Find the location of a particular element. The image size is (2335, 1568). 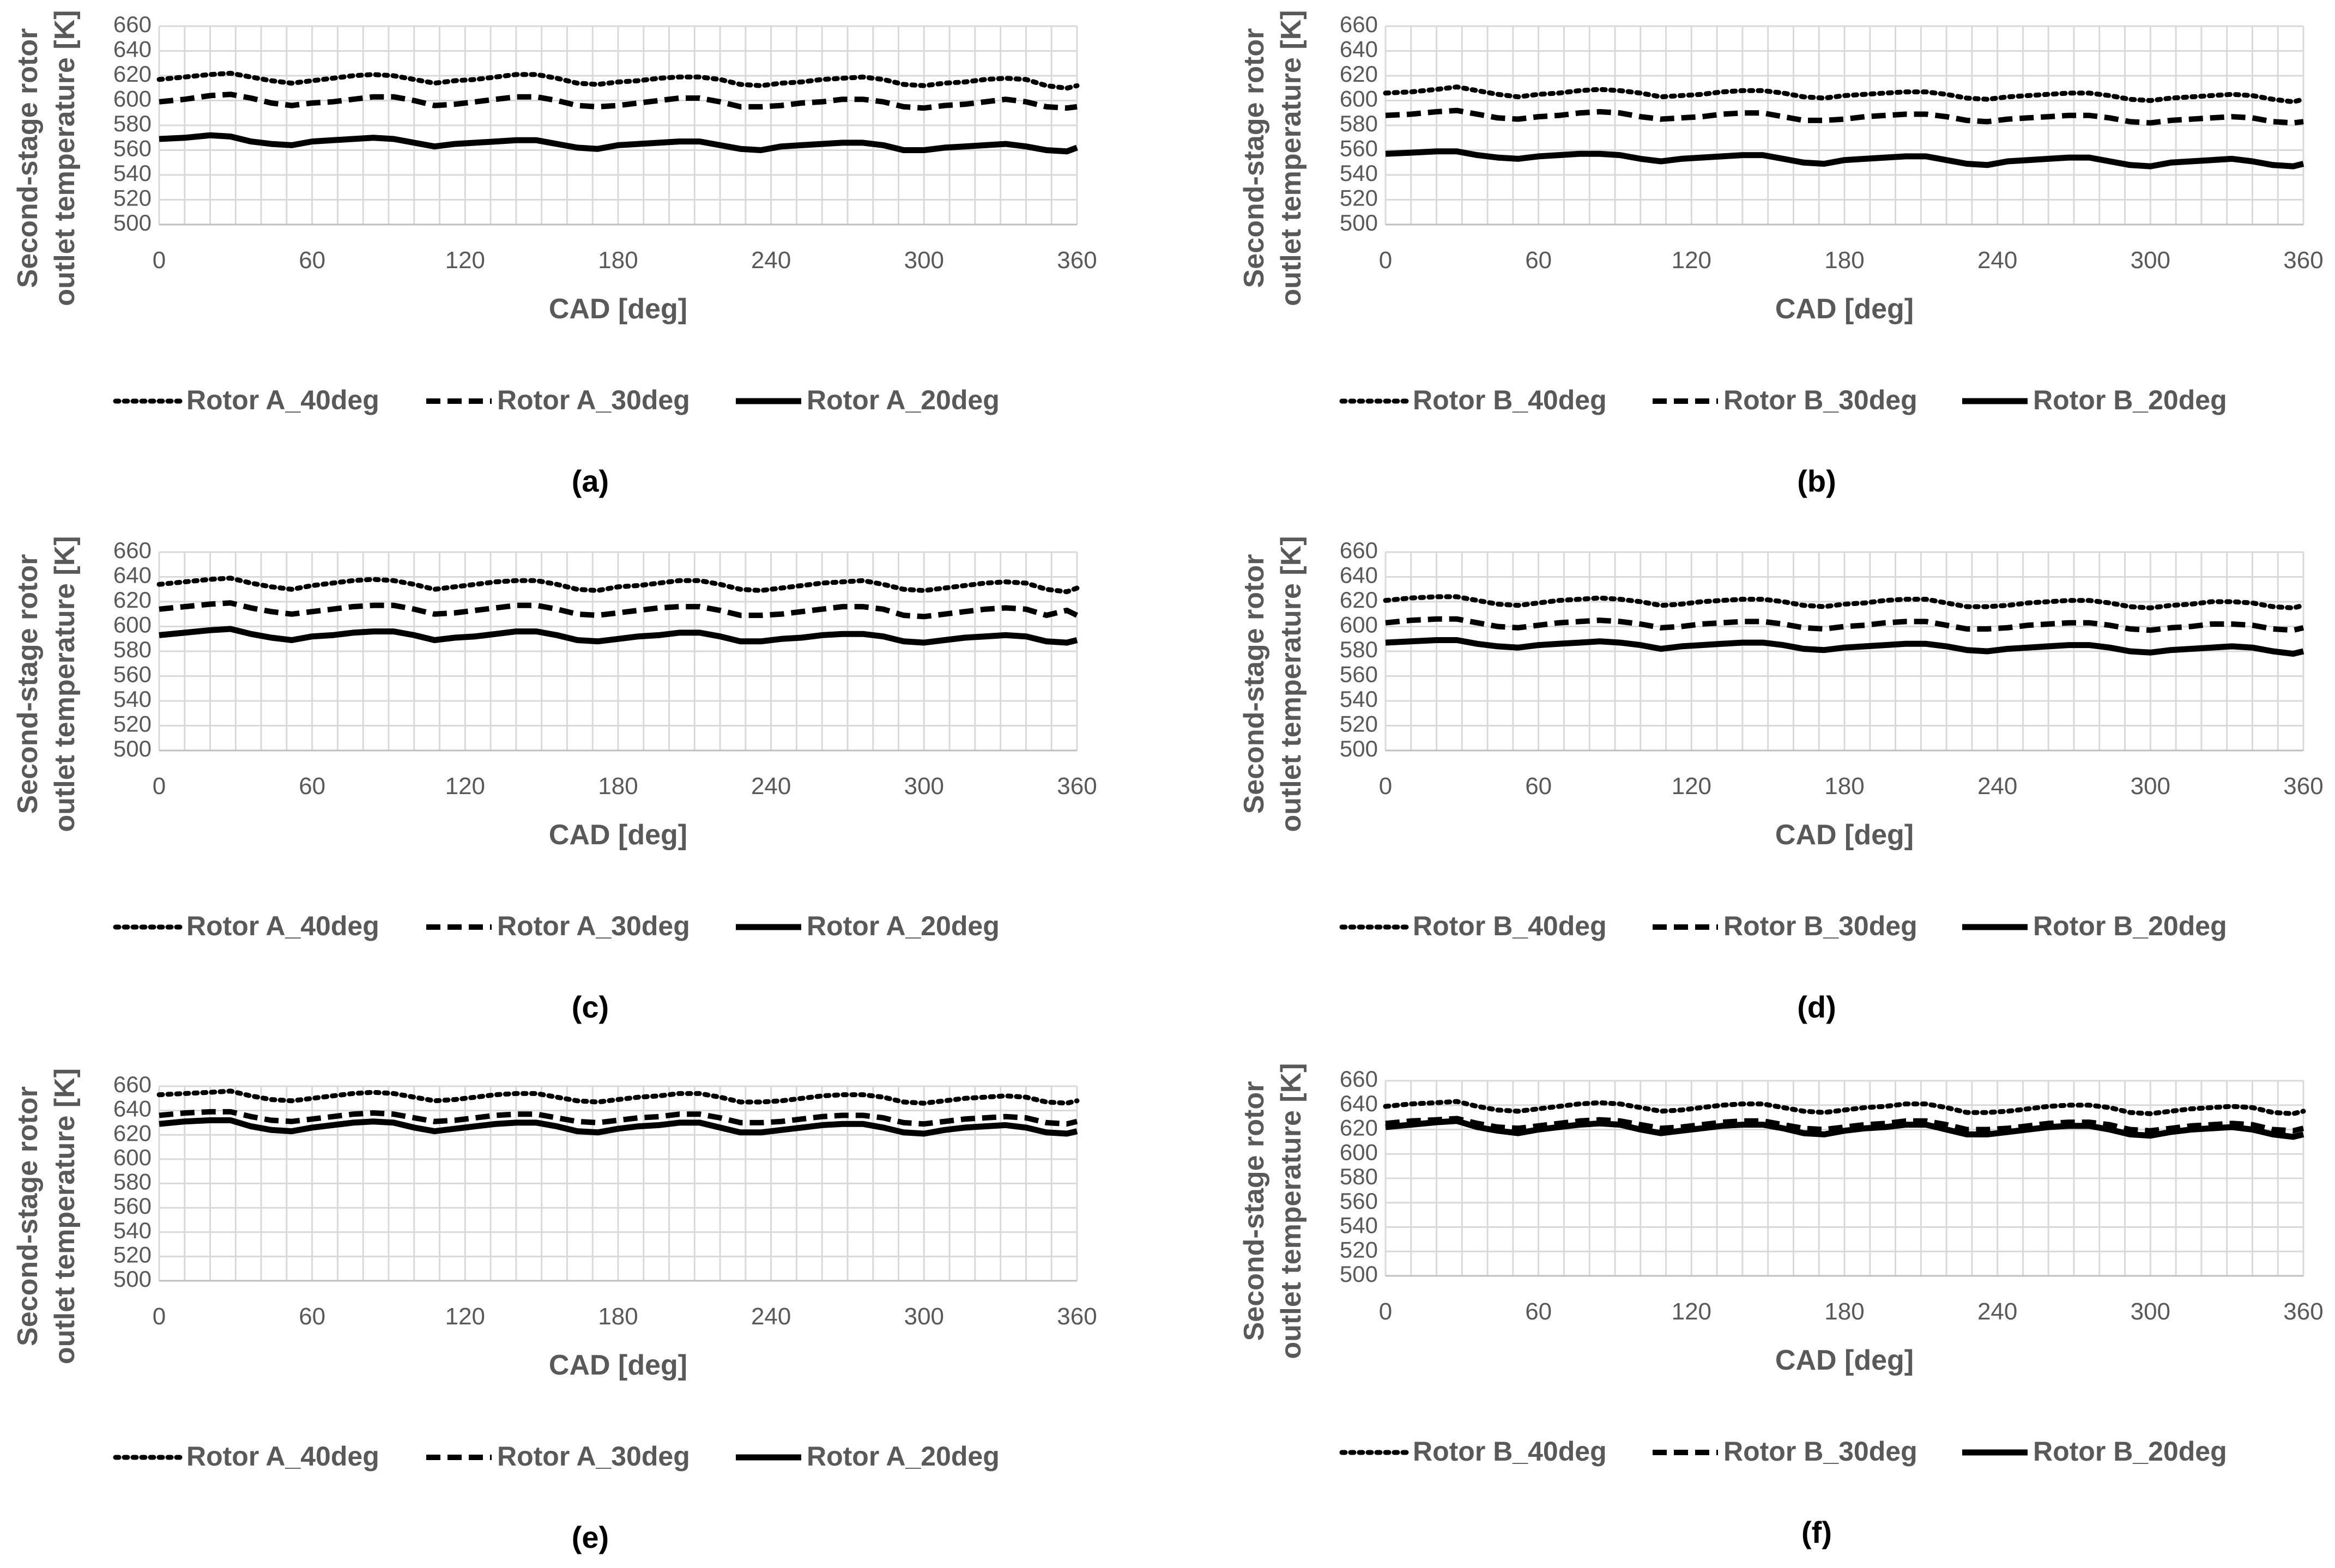

legend-item: Rotor B_30deg is located at coordinates (1785, 1451).